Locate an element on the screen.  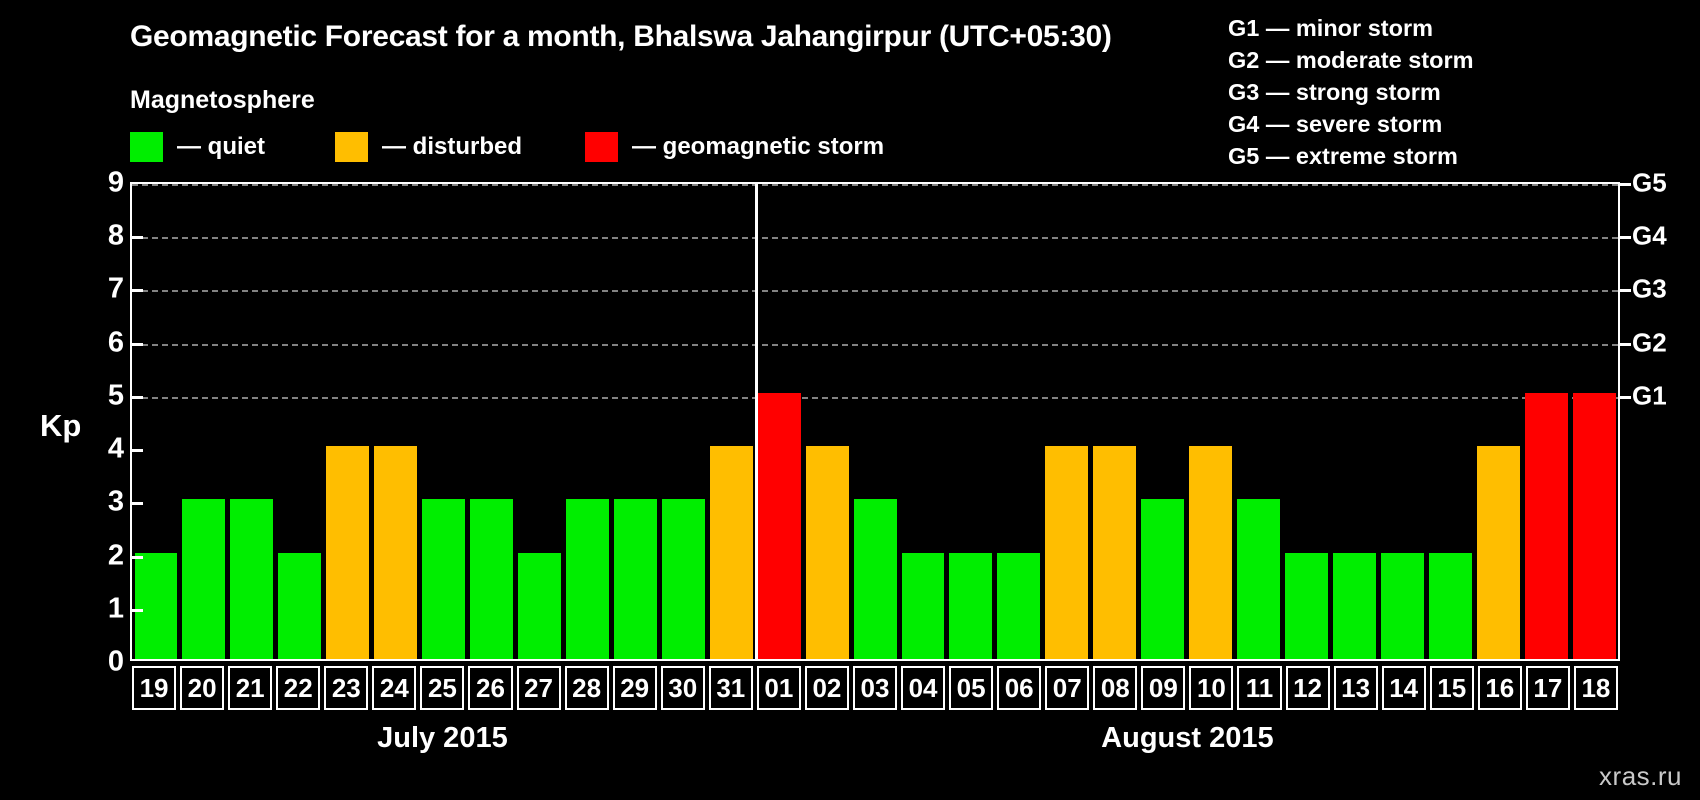
day-label-28: 28 is located at coordinates (586, 688).